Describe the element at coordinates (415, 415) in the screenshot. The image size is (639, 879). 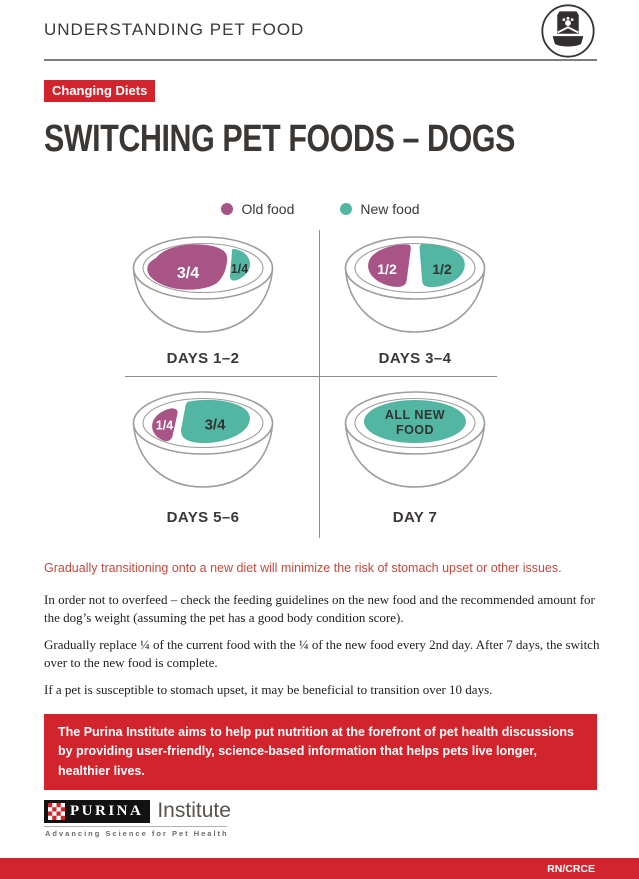
I see `all-new-food-label-line1: ALL NEW` at that location.